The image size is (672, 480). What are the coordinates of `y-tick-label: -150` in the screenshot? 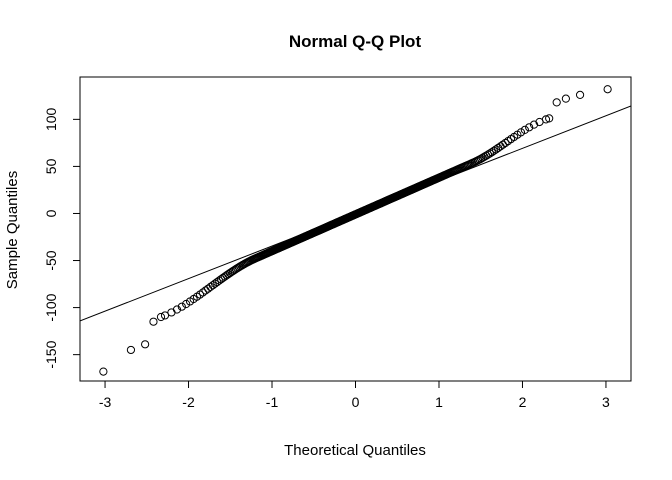 It's located at (51, 354).